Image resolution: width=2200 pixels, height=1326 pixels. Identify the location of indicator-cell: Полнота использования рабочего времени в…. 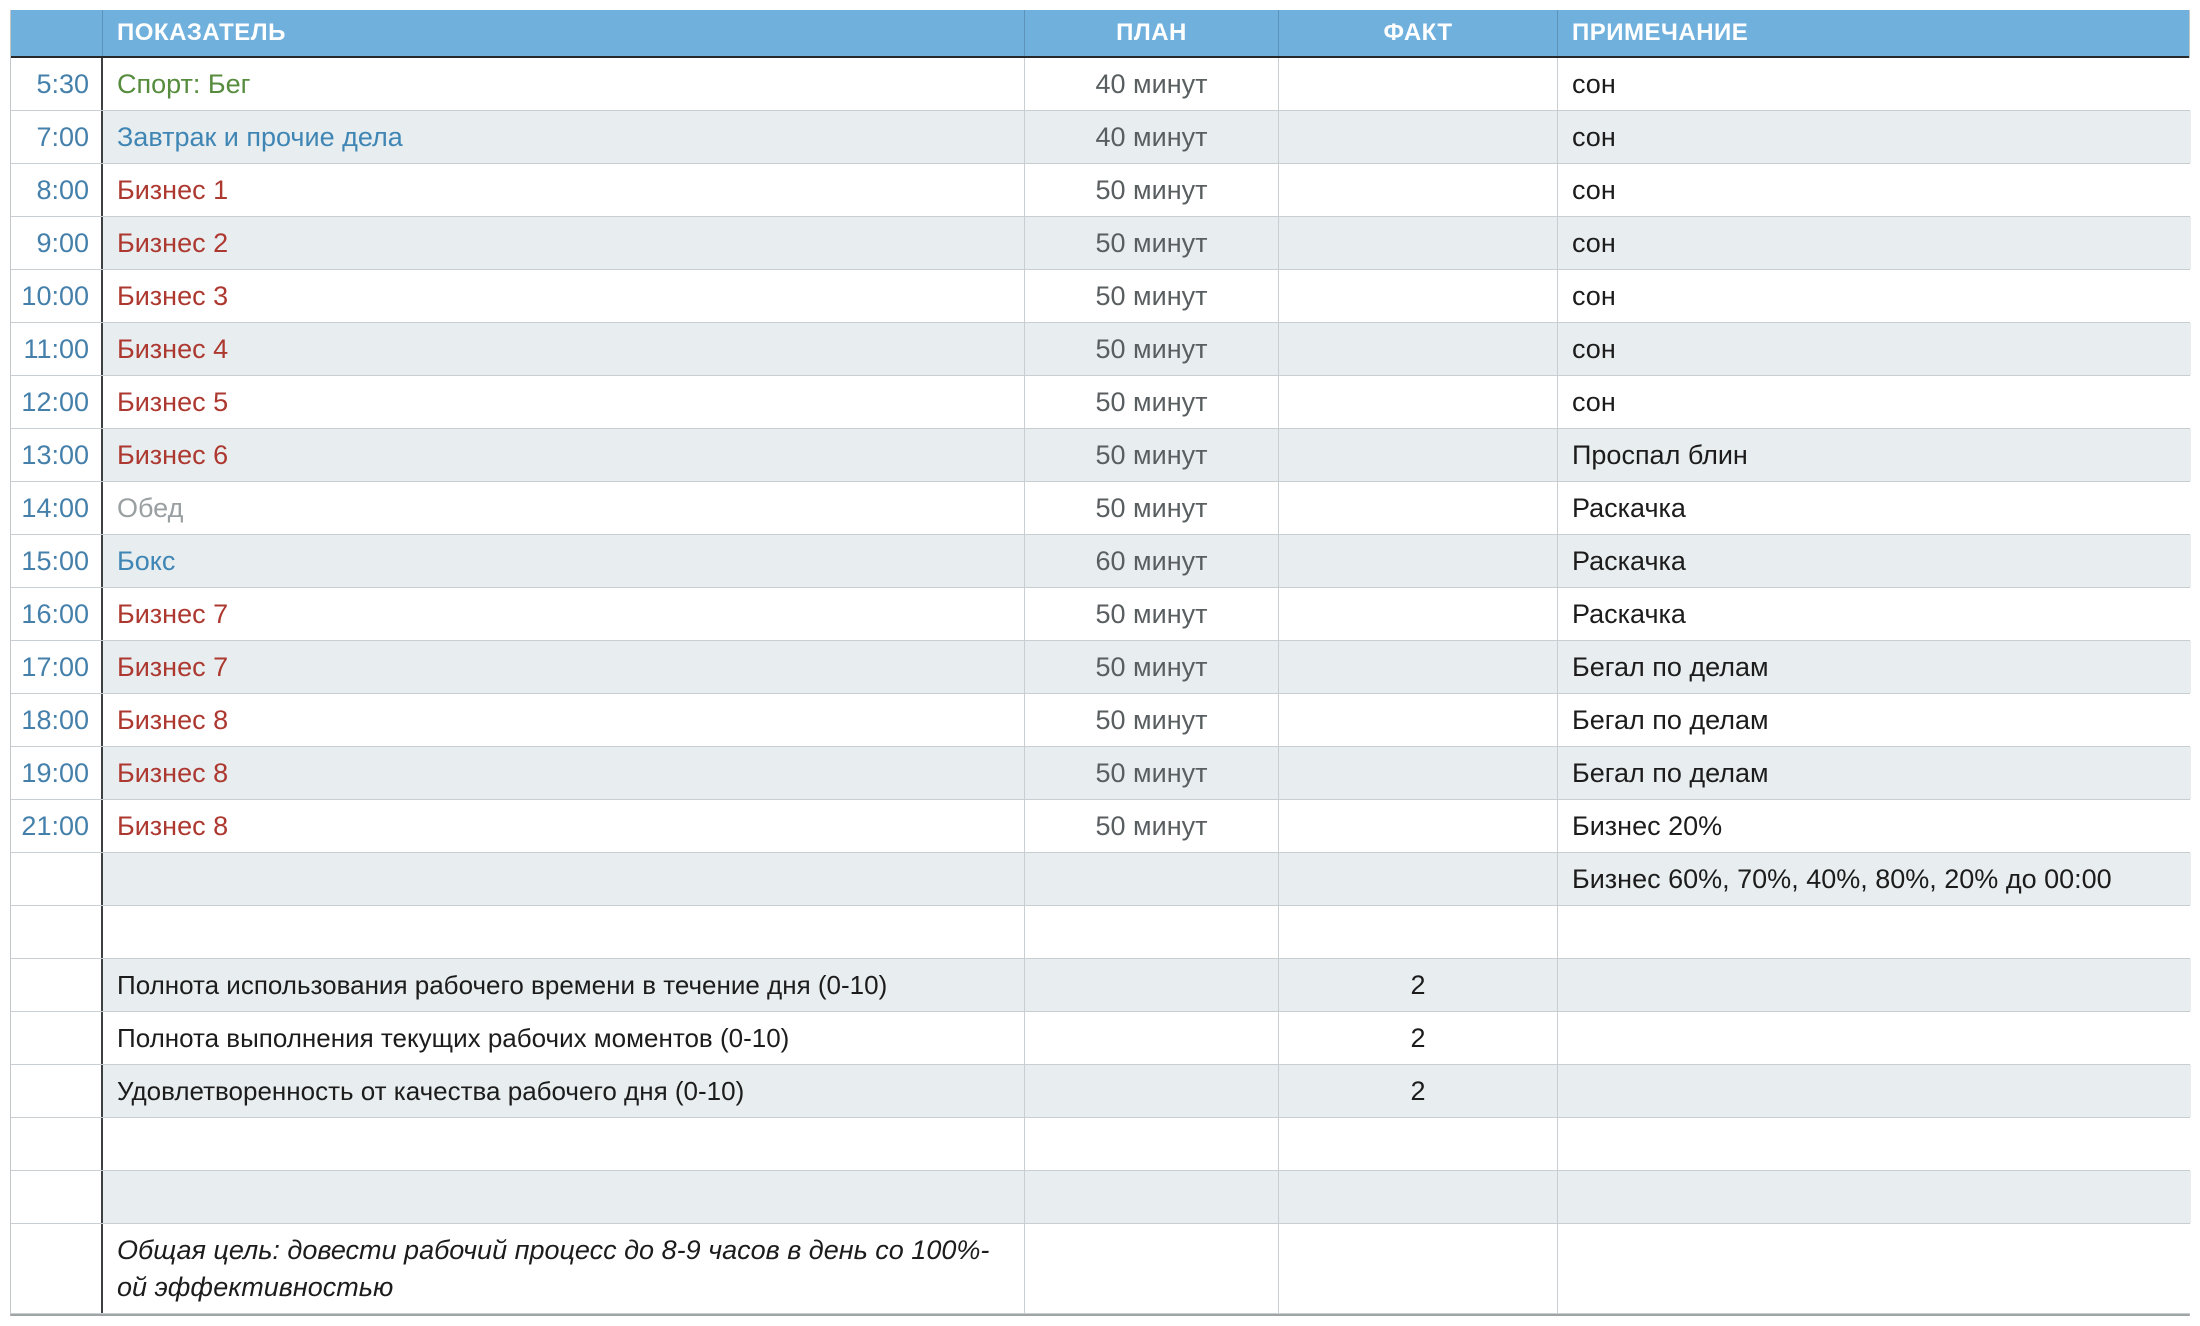
(564, 985).